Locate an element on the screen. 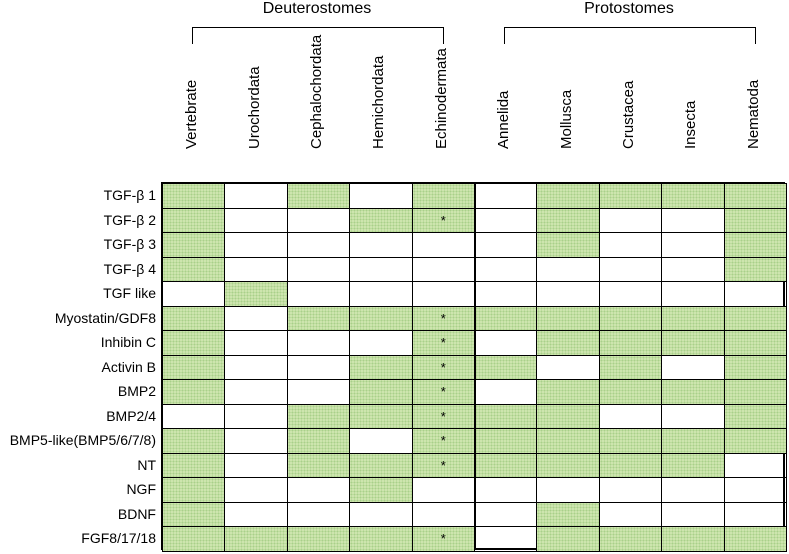 The width and height of the screenshot is (789, 554). cell-myostatin-gdf8-annelida is located at coordinates (506, 318).